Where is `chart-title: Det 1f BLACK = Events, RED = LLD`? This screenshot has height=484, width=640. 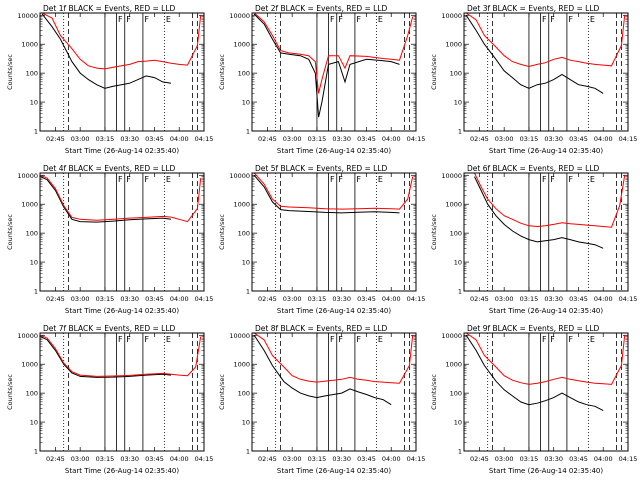 chart-title: Det 1f BLACK = Events, RED = LLD is located at coordinates (109, 8).